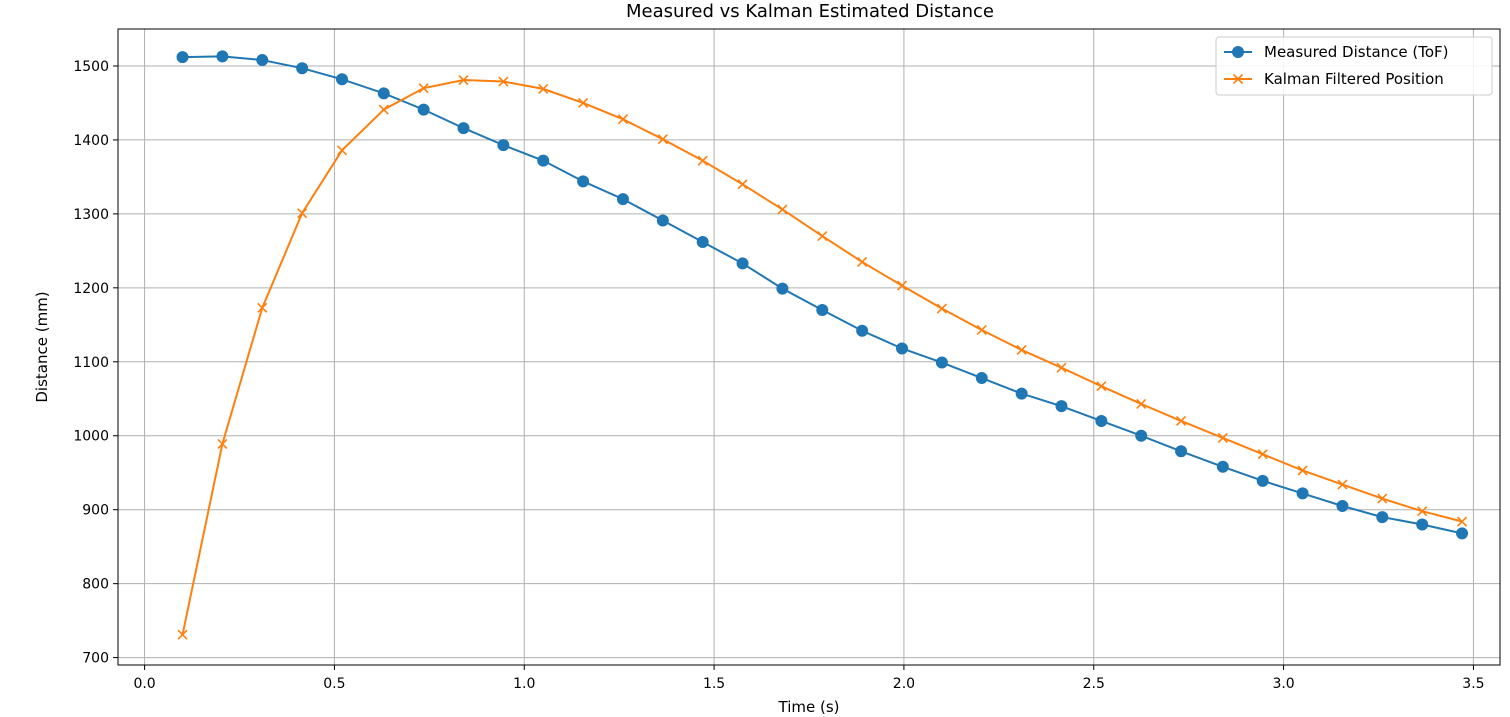 This screenshot has width=1510, height=717. I want to click on x-tick-label: 1.0, so click(524, 684).